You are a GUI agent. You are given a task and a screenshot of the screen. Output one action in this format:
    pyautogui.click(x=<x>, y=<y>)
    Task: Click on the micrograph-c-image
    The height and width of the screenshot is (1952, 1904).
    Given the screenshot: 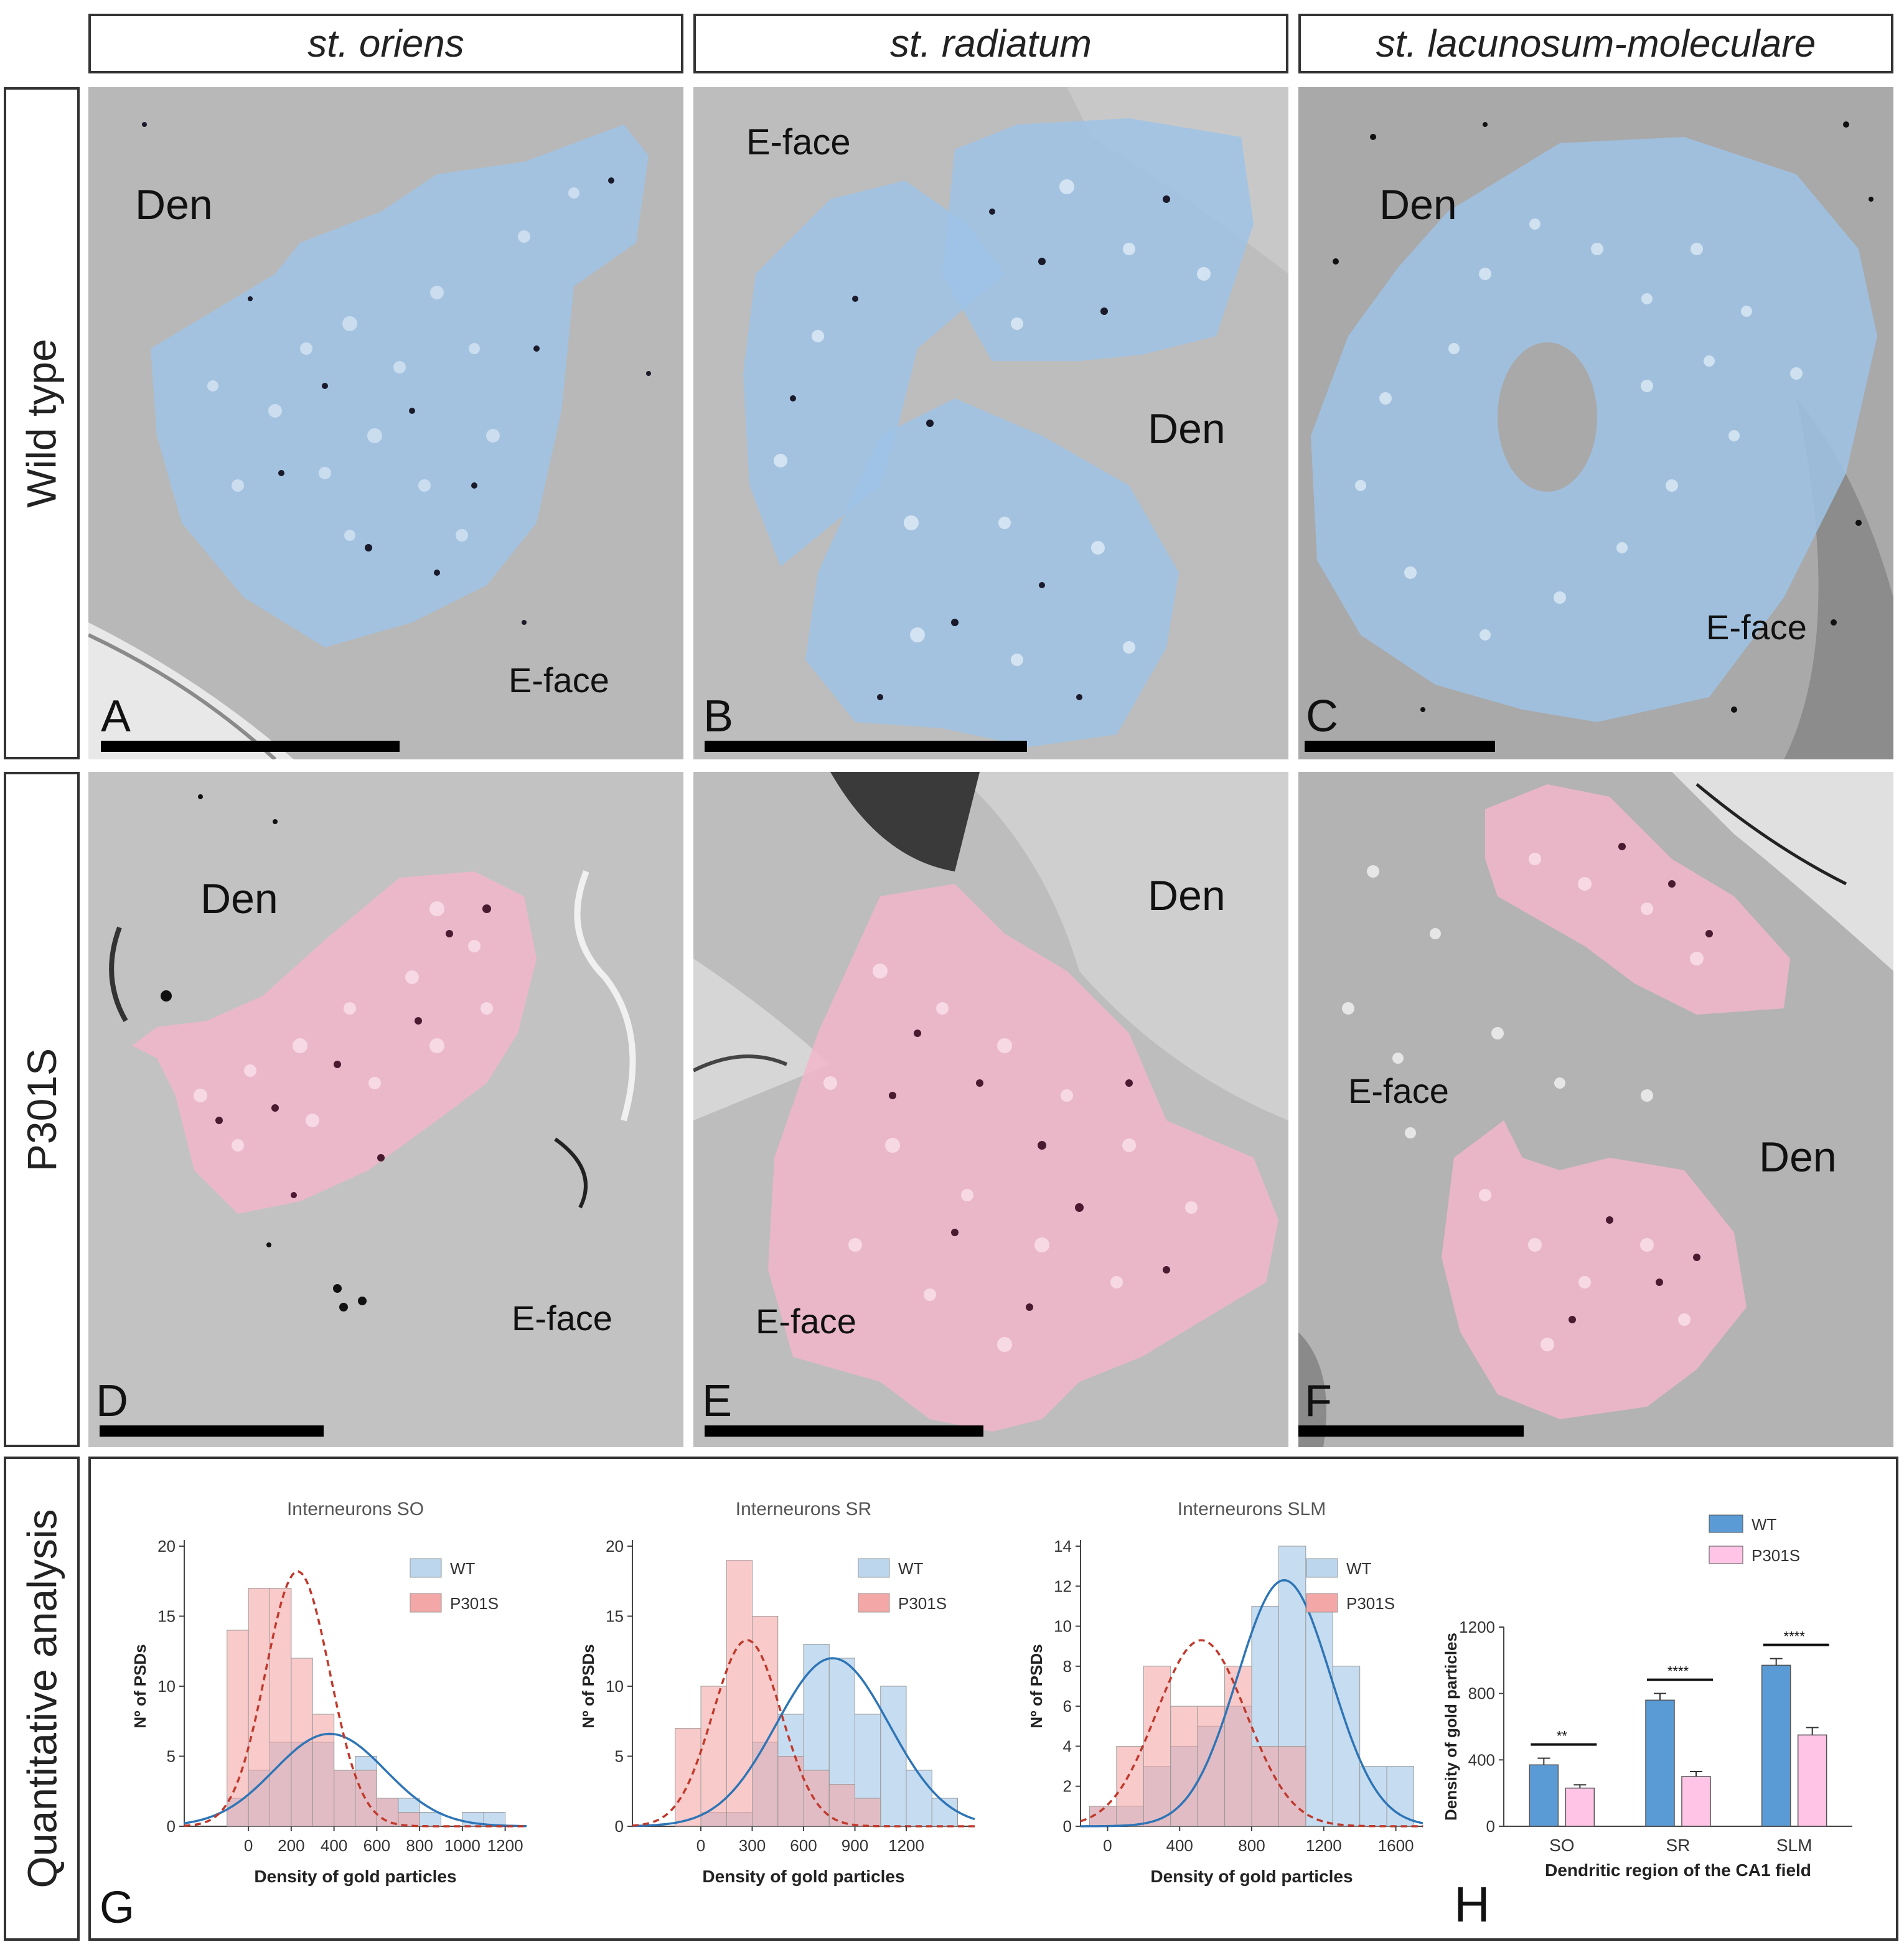 What is the action you would take?
    pyautogui.click(x=1596, y=423)
    